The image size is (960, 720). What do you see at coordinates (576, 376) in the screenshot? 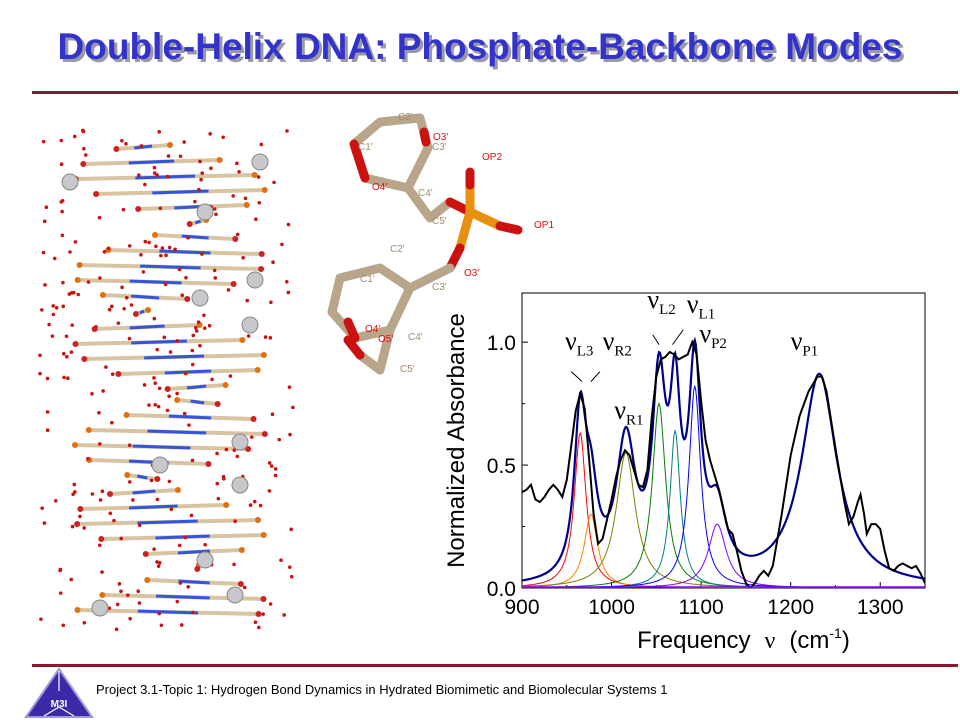
I see `annotation-leader` at bounding box center [576, 376].